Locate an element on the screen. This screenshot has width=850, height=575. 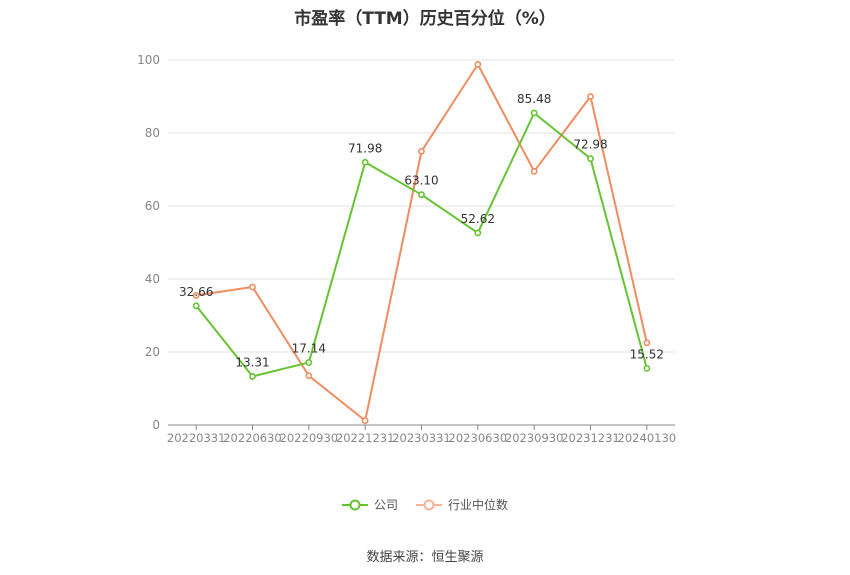
legend-item-industry-median: 行业中位数 is located at coordinates (462, 504).